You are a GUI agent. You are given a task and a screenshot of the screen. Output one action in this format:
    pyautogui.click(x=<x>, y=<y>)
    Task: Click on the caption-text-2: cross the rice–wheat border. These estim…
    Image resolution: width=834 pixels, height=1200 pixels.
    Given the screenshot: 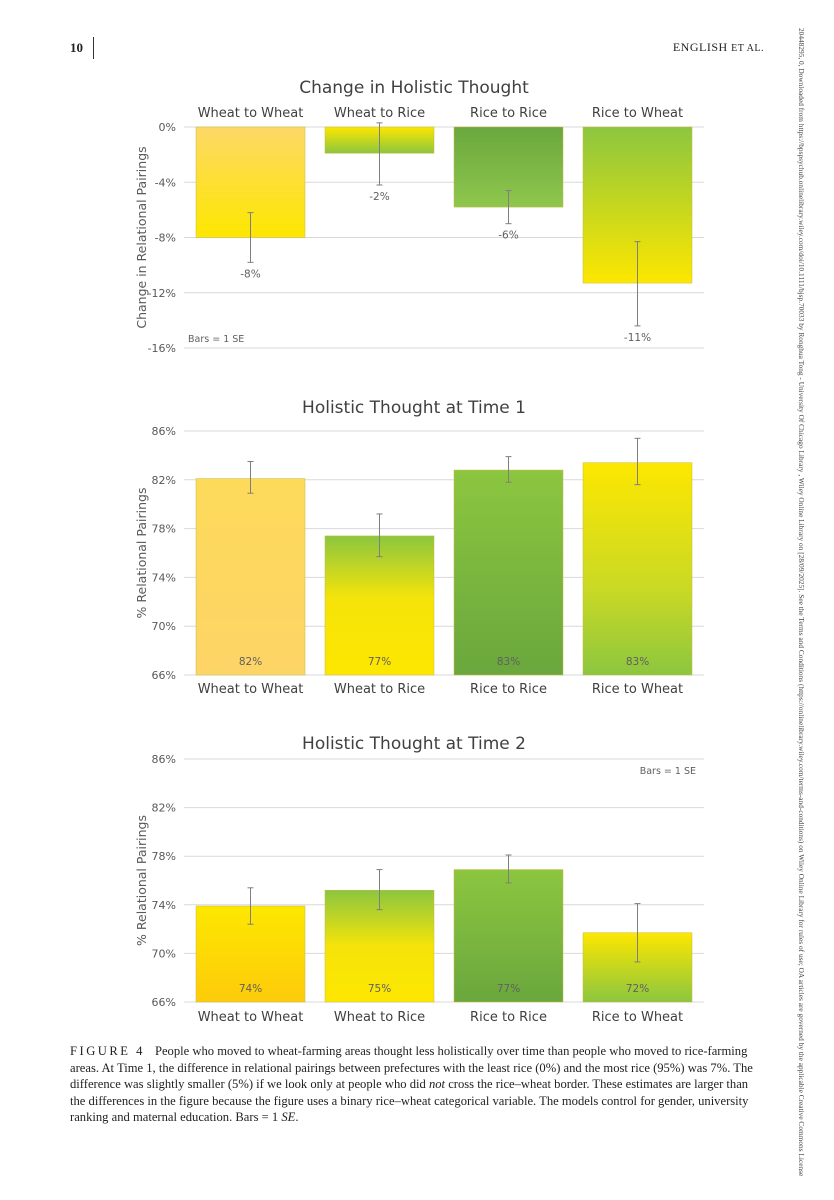 What is the action you would take?
    pyautogui.click(x=409, y=1100)
    